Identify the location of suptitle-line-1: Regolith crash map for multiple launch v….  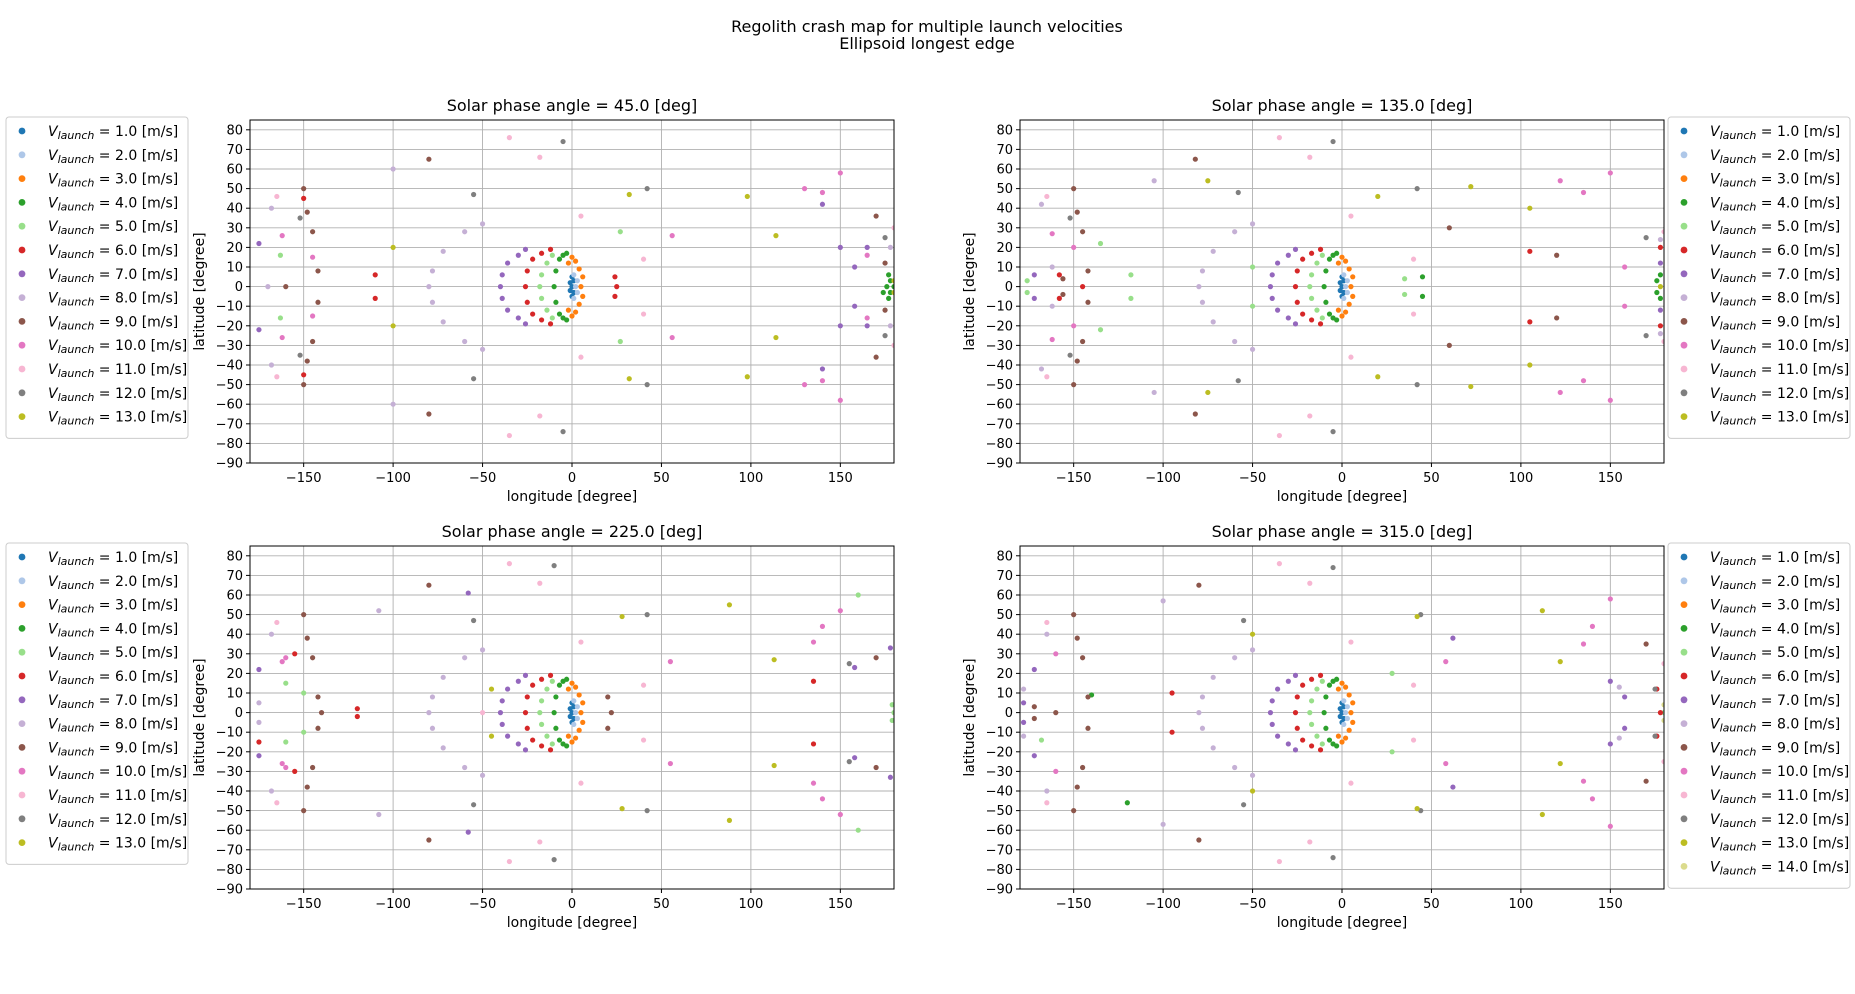
(927, 26).